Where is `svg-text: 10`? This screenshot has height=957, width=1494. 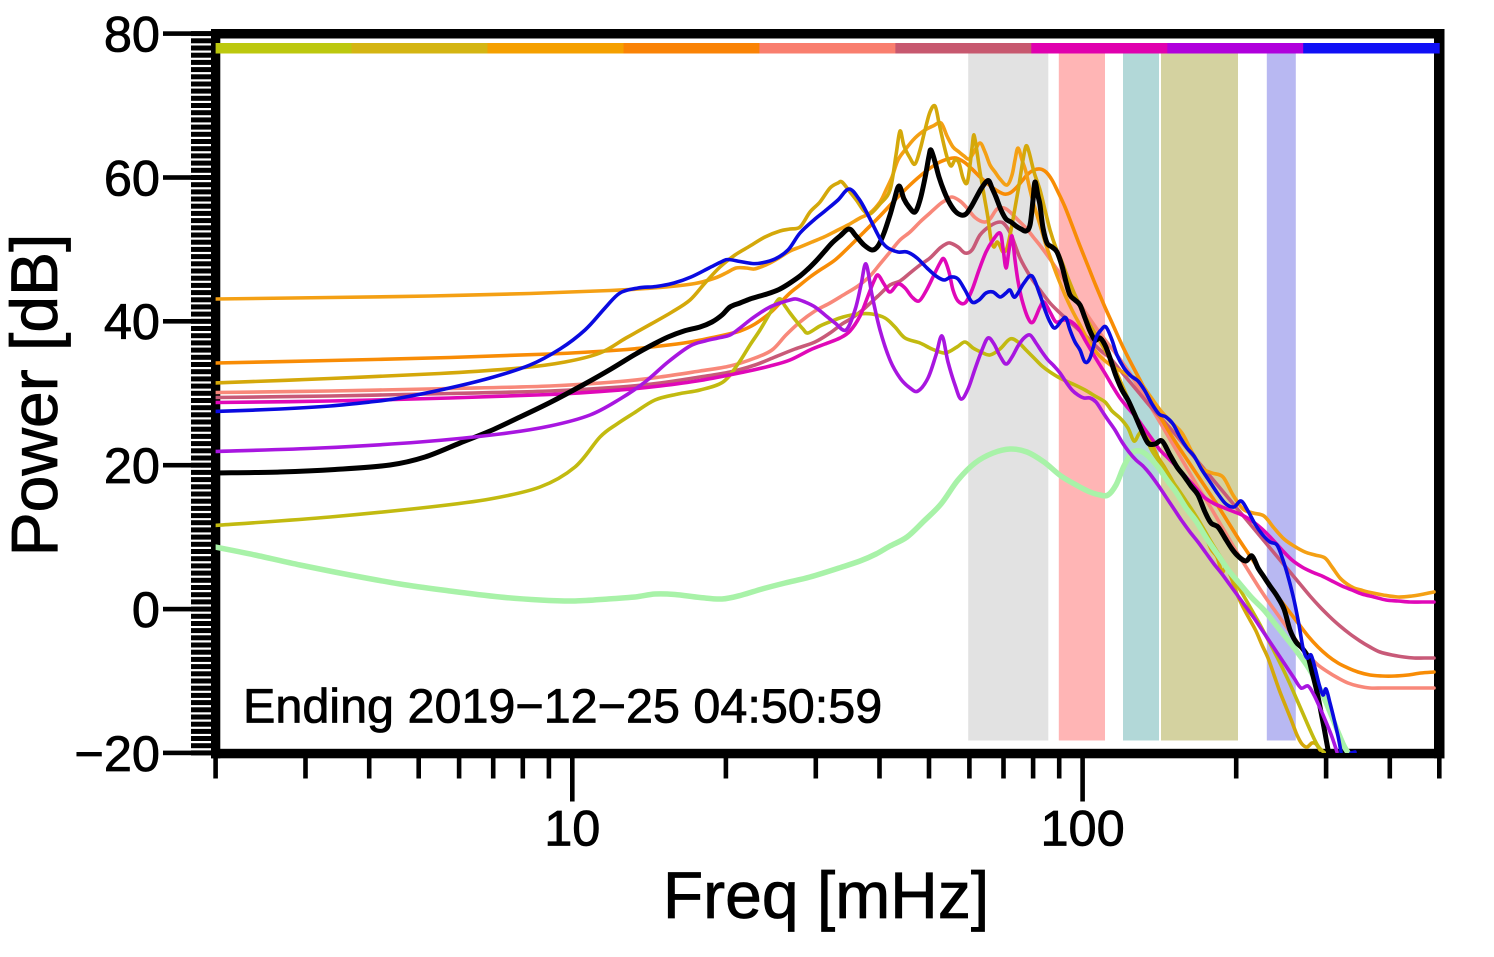
svg-text: 10 is located at coordinates (572, 828).